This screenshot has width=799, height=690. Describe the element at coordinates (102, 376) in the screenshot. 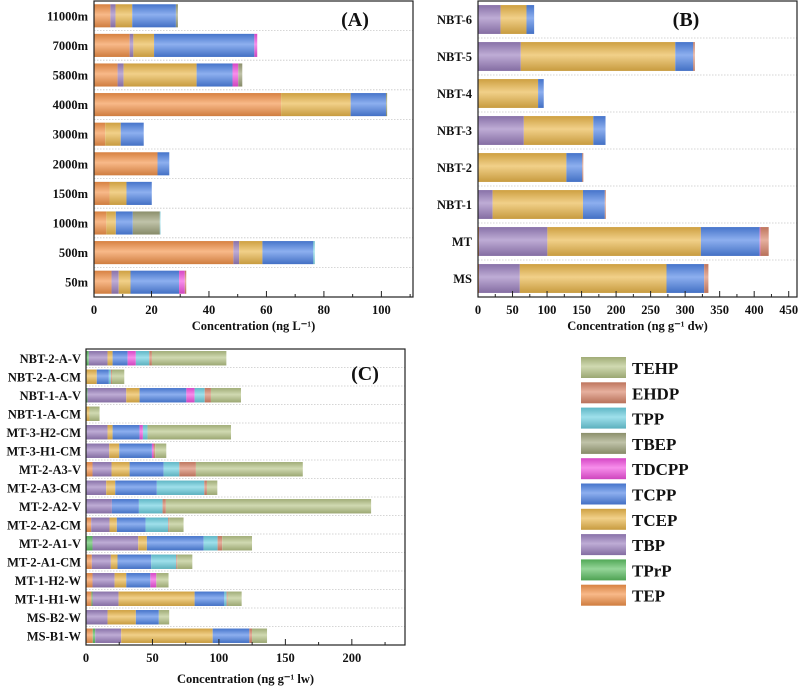

I see `panel-c-segment-nbt-2-a-cm-tcpp` at that location.